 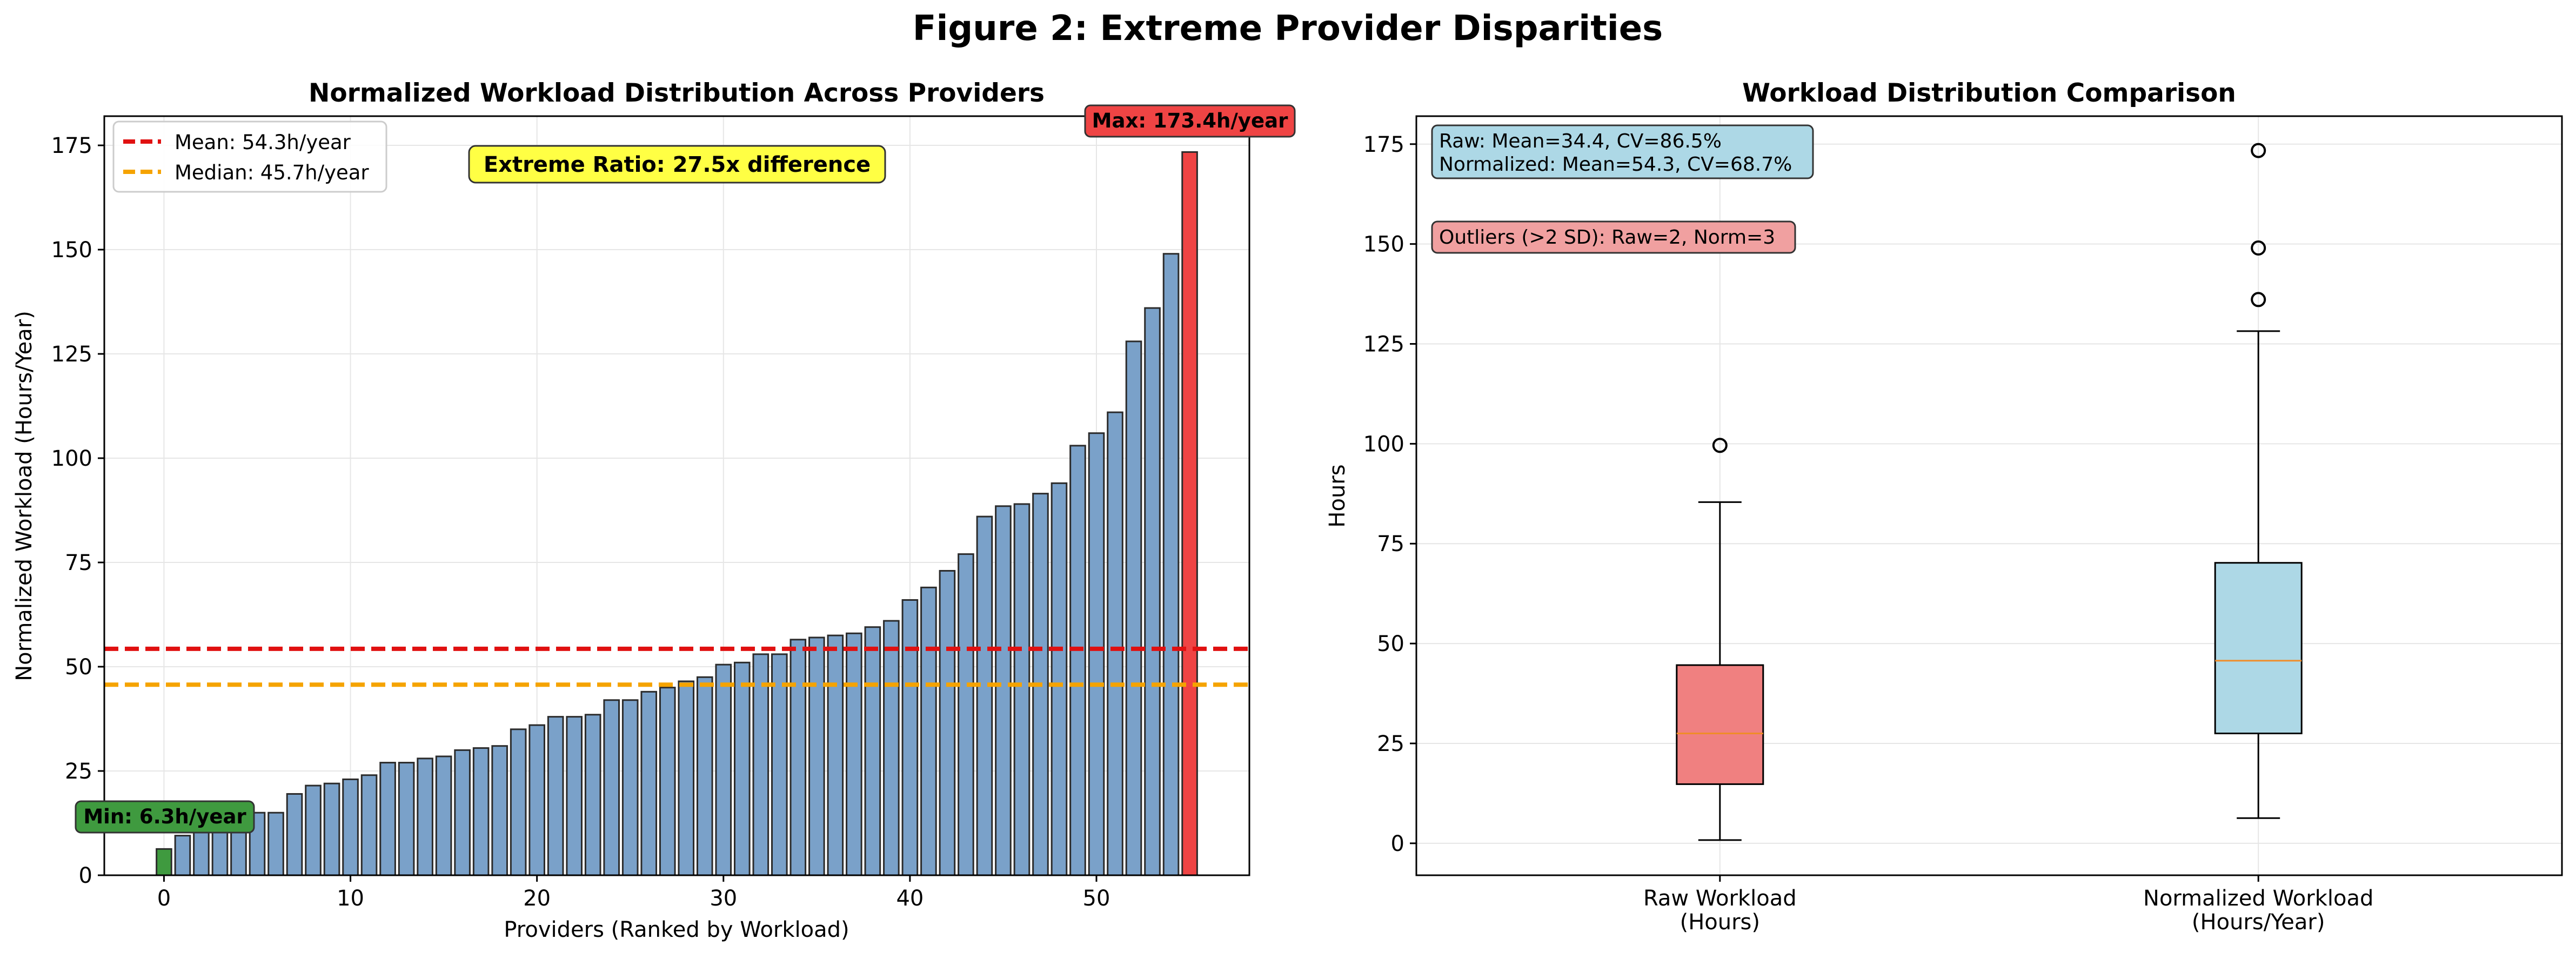 What do you see at coordinates (263, 142) in the screenshot?
I see `legend-mean-label: Mean: 54.3h/year` at bounding box center [263, 142].